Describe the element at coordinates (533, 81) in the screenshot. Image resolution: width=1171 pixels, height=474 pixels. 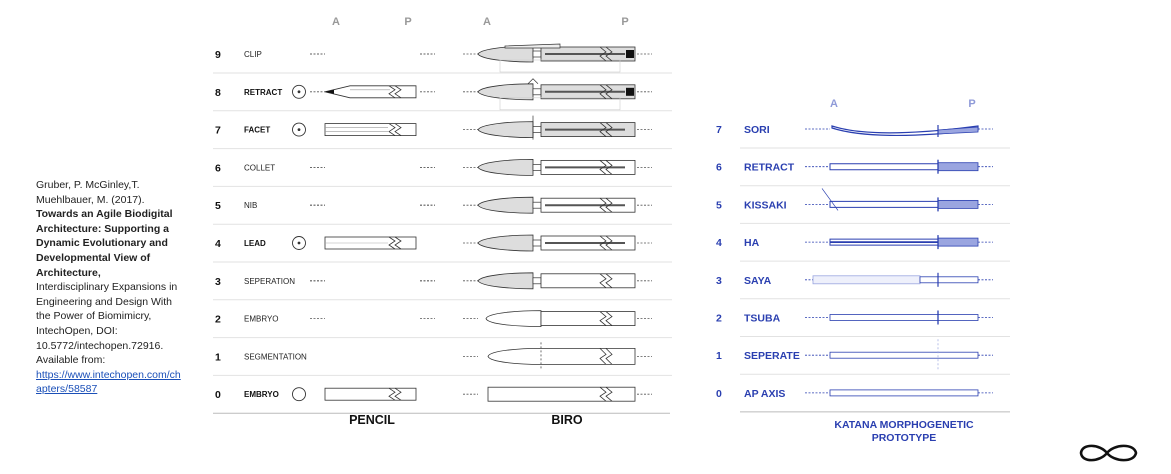
I see `retract-button` at that location.